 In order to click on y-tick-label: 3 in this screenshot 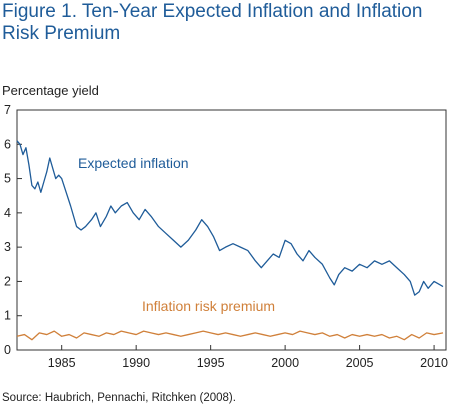, I will do `click(7, 247)`.